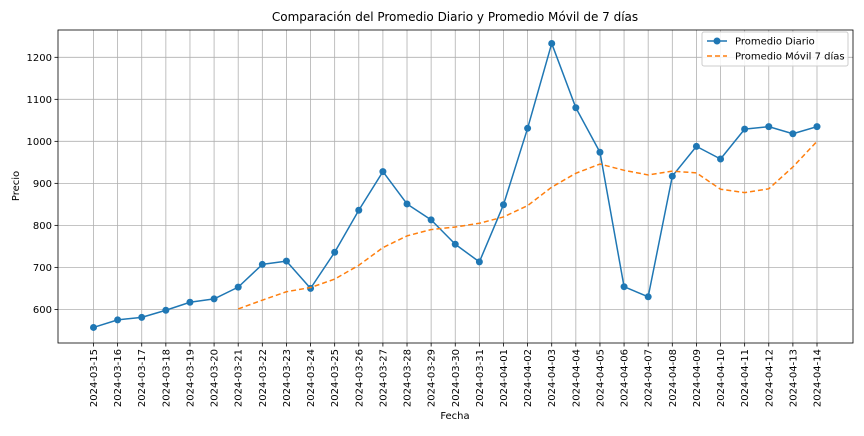 This screenshot has width=864, height=436. Describe the element at coordinates (42, 226) in the screenshot. I see `y-tick-label: 800` at that location.